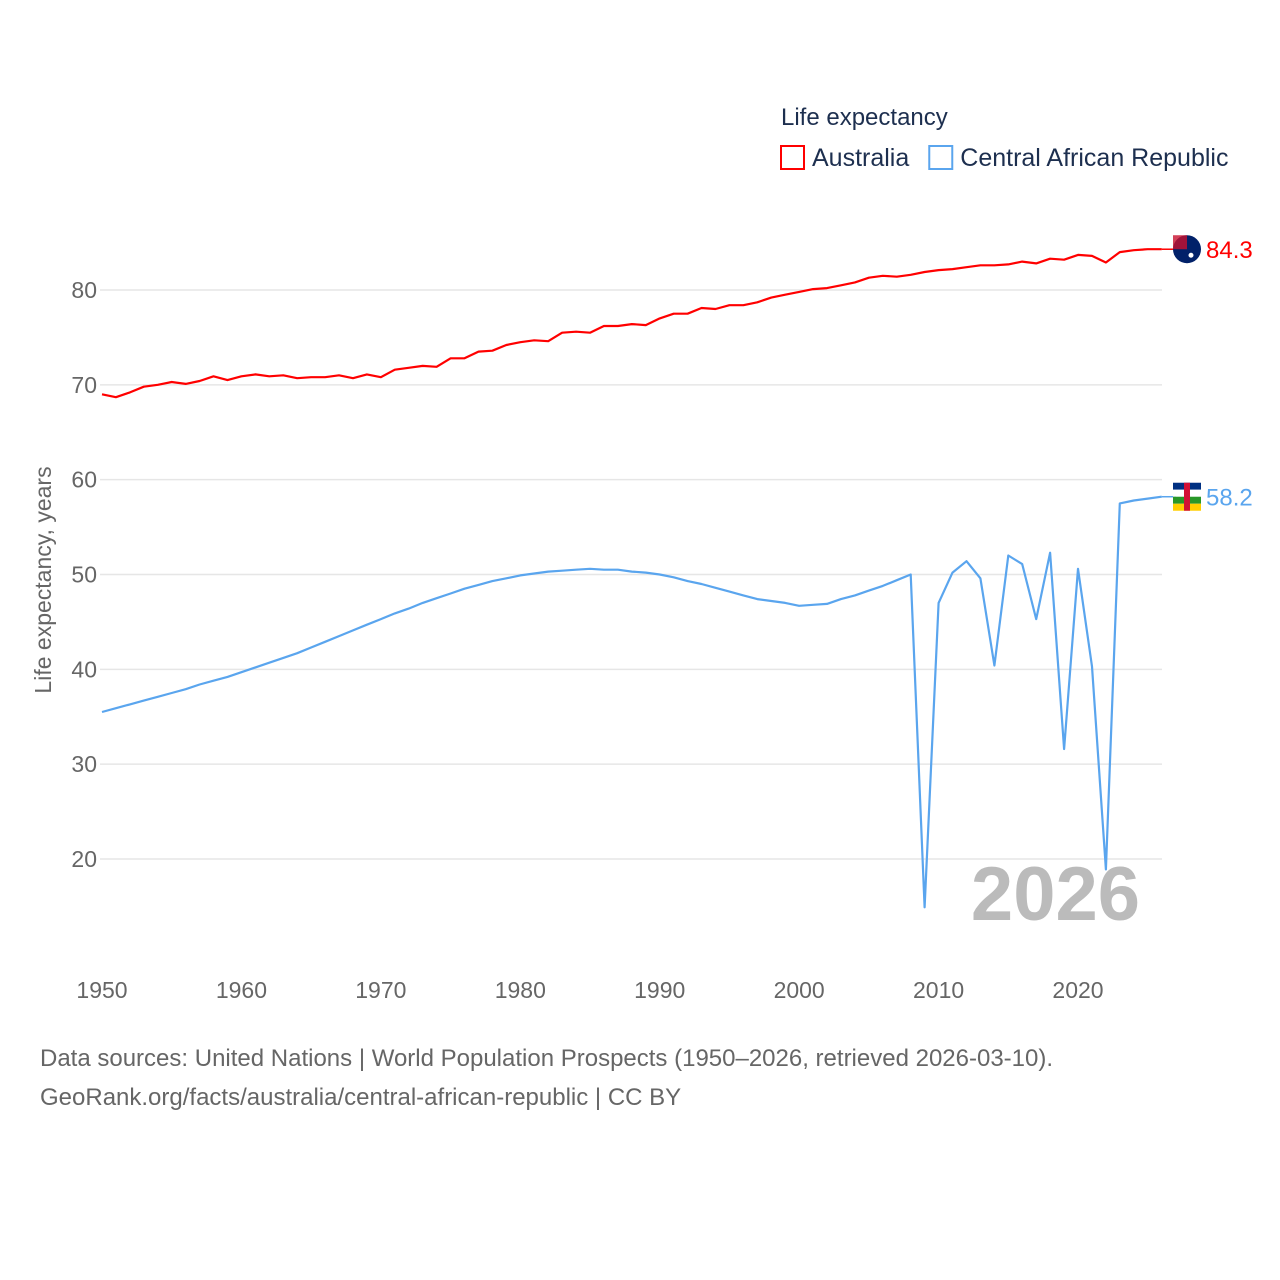 The width and height of the screenshot is (1280, 1280). What do you see at coordinates (84, 574) in the screenshot?
I see `y-tick-label: 50` at bounding box center [84, 574].